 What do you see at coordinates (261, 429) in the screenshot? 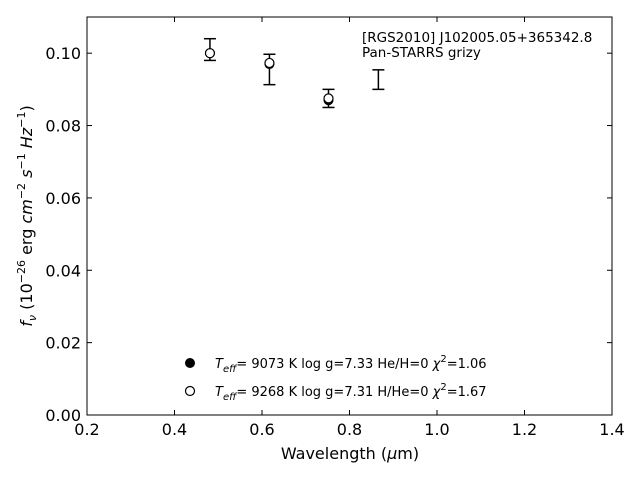
I see `x-tick-label: 0.6` at bounding box center [261, 429].